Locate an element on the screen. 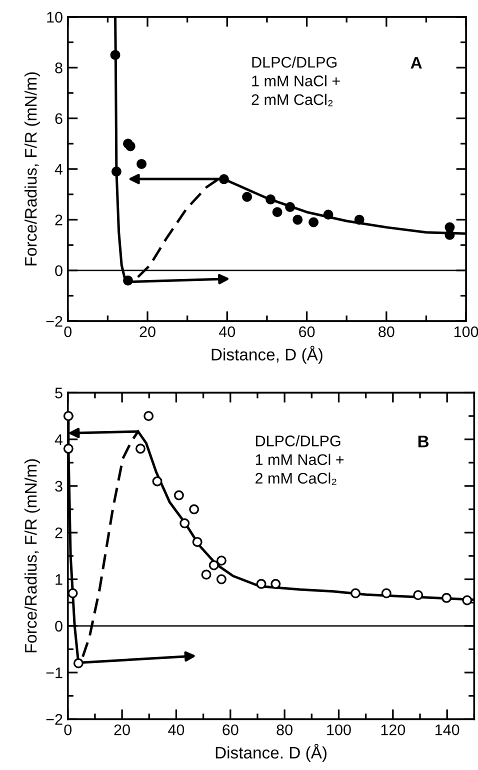 The height and width of the screenshot is (770, 478). y-tick-label: −1 is located at coordinates (54, 673).